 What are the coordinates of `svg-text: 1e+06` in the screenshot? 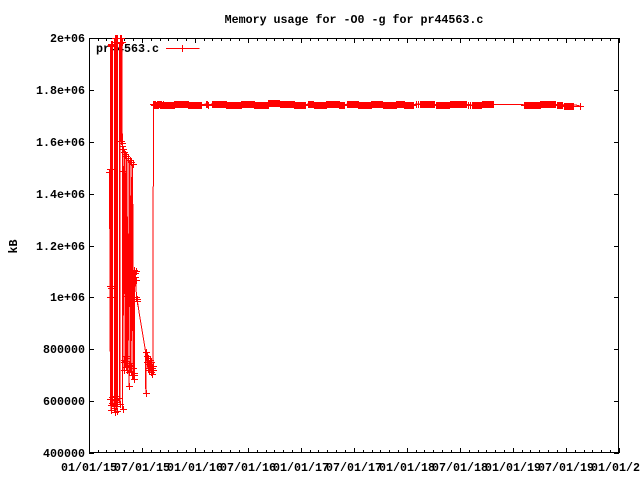 It's located at (67, 298).